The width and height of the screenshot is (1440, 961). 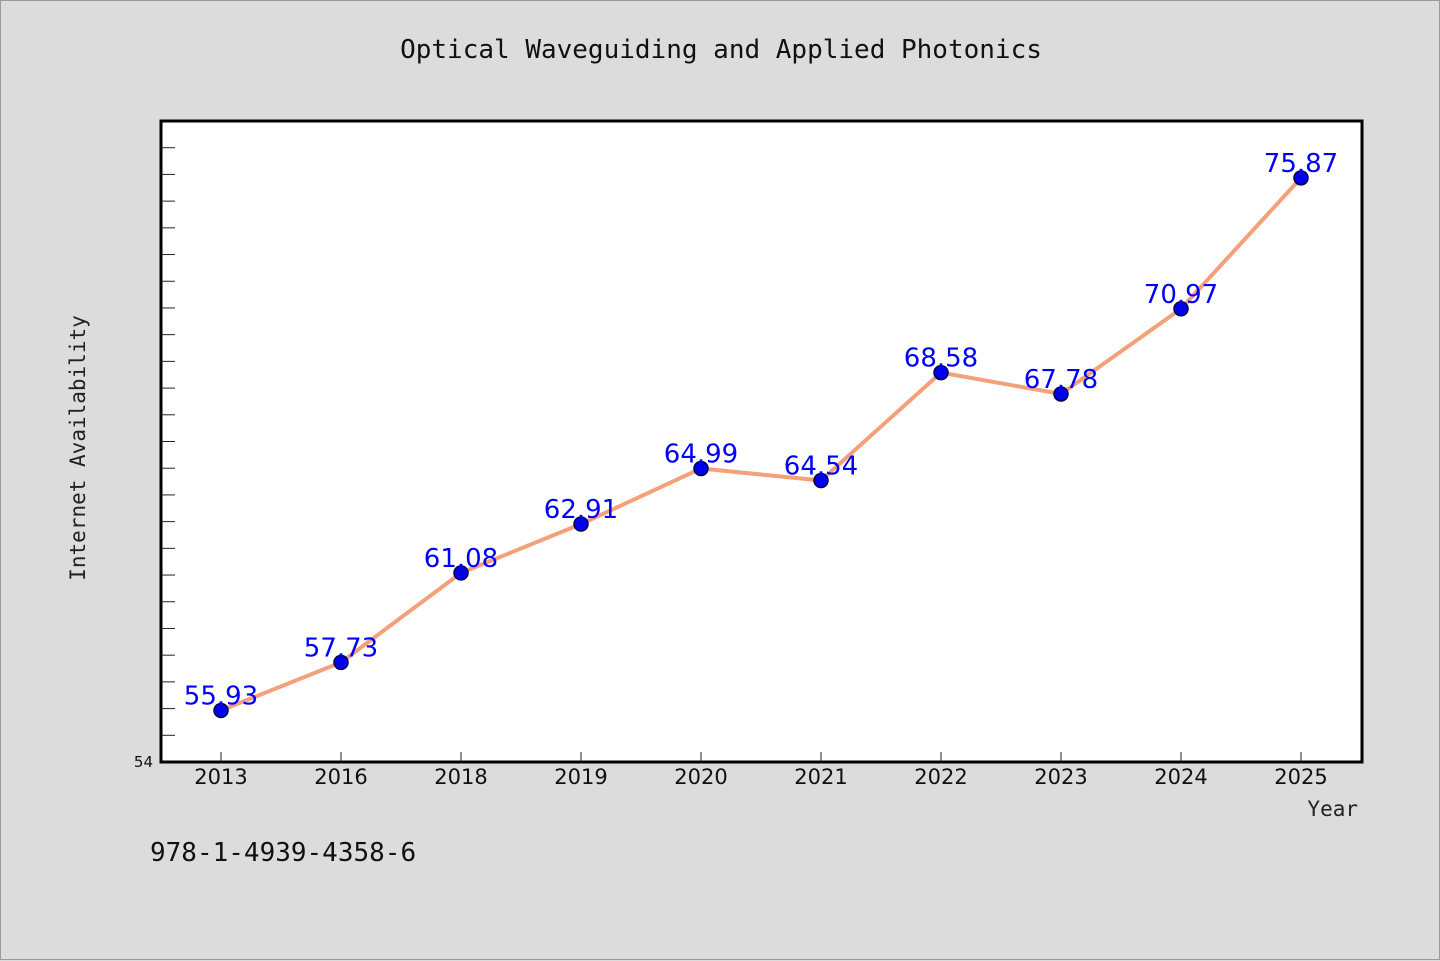 What do you see at coordinates (820, 777) in the screenshot?
I see `x-tick-label: 2021` at bounding box center [820, 777].